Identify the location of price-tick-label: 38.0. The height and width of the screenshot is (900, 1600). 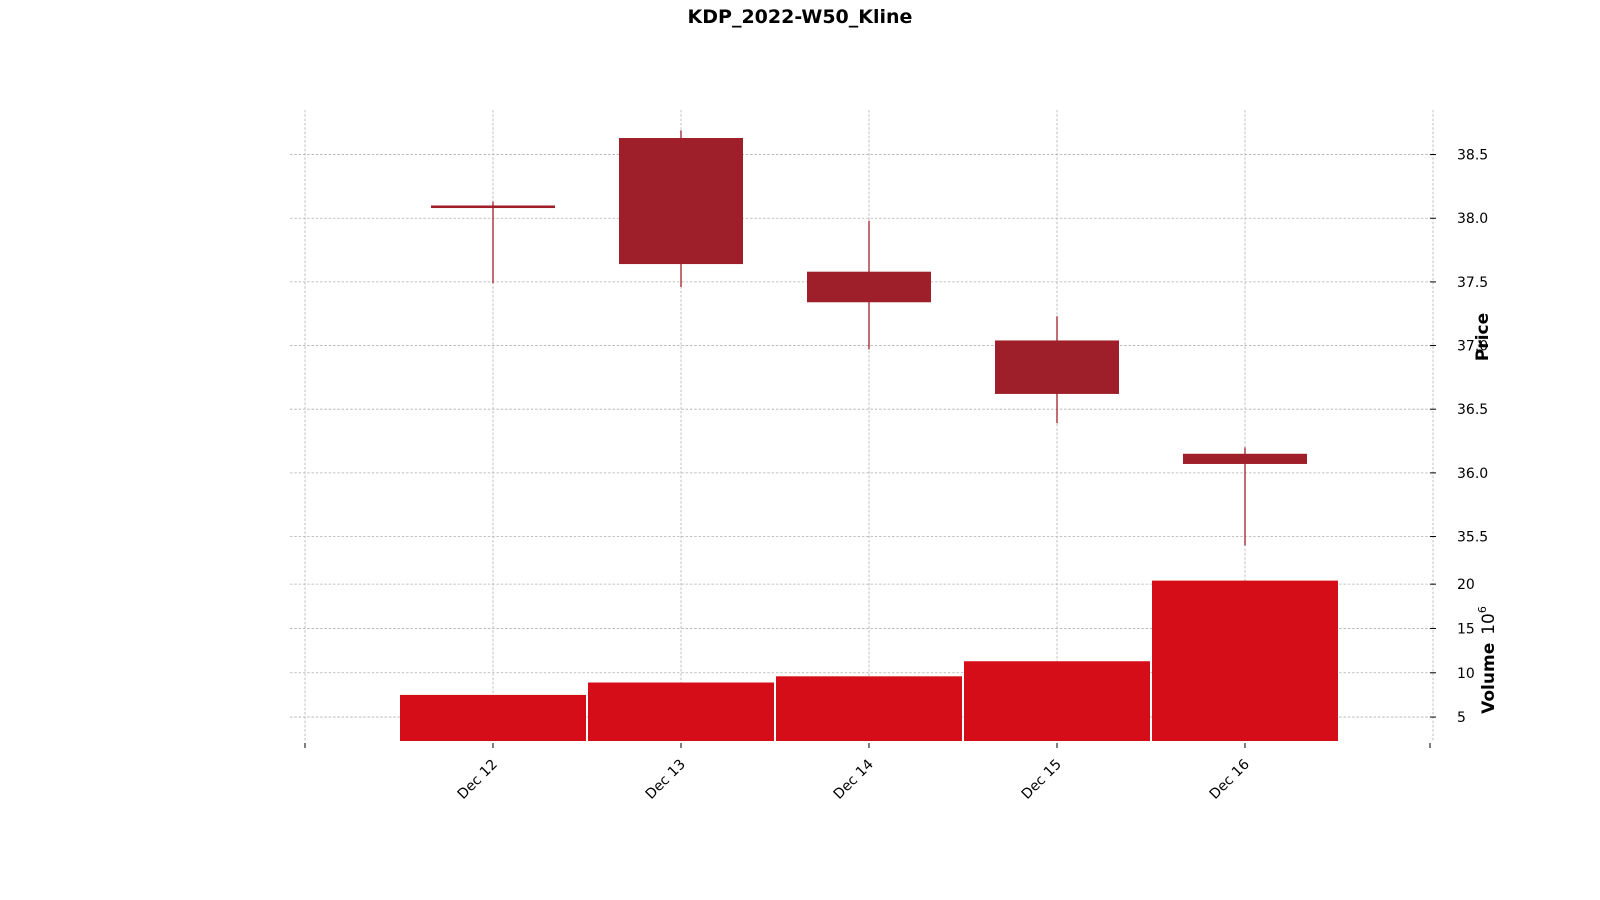
(1472, 219).